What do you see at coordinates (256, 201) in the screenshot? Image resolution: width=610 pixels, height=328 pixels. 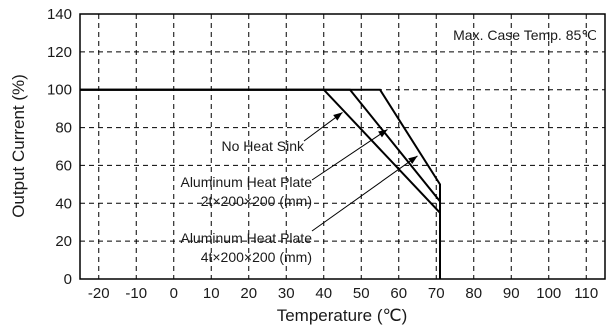 I see `series-annotation-label: 2t×200×200 (mm)` at bounding box center [256, 201].